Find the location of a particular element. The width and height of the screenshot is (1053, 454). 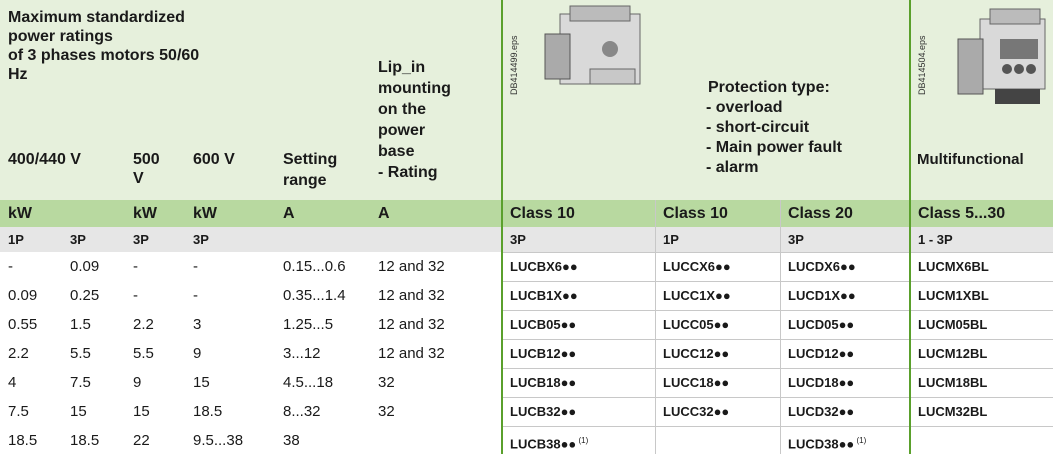

cell: LUCC18●● is located at coordinates (696, 382).